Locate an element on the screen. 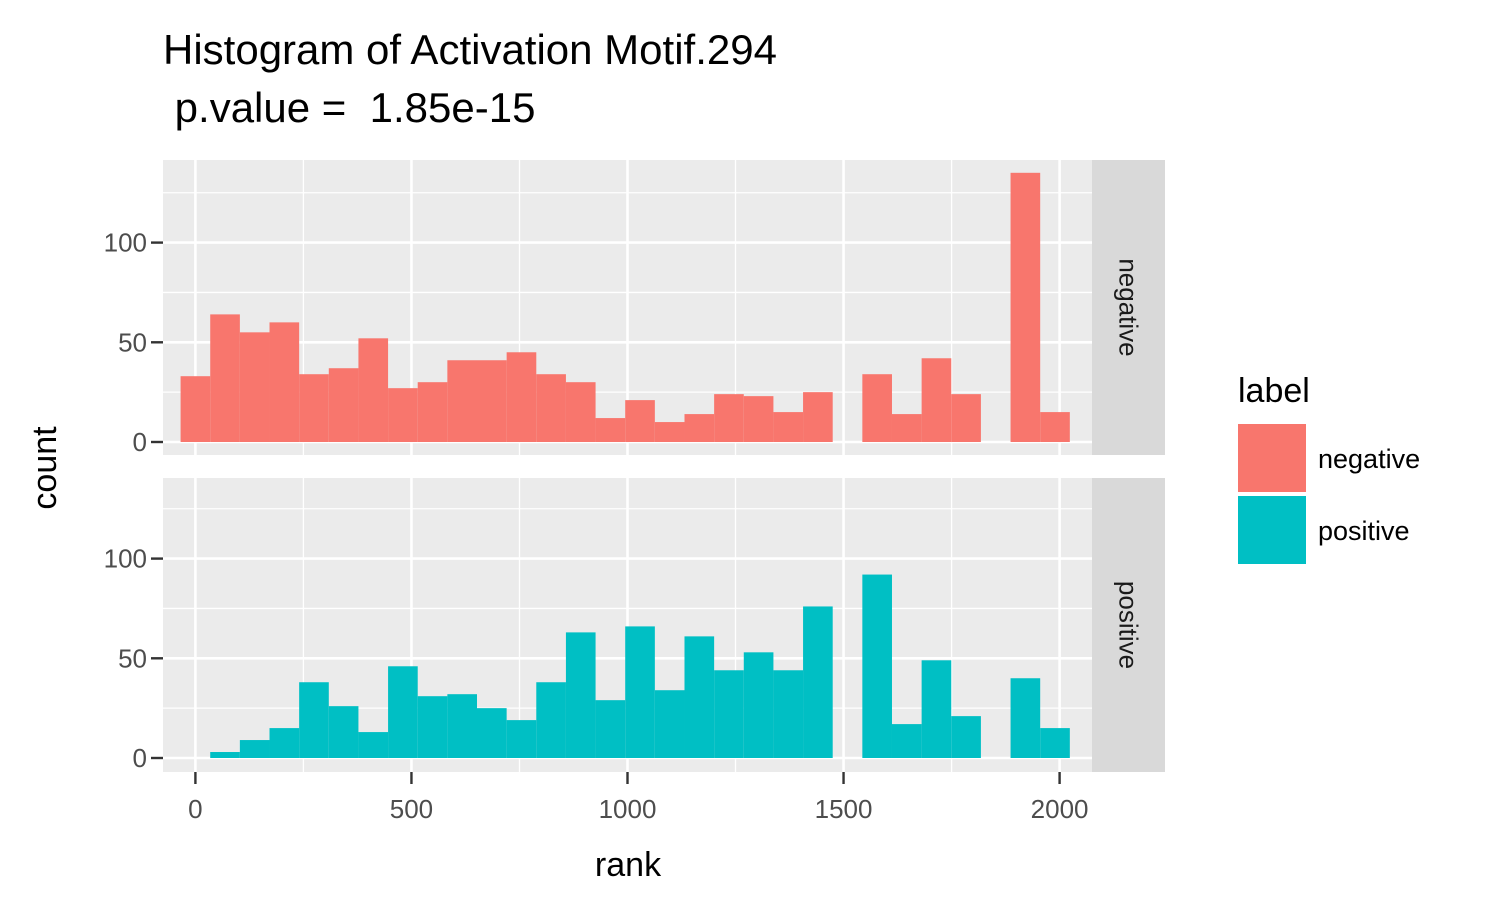 The height and width of the screenshot is (900, 1500). legend-title: label is located at coordinates (1274, 391).